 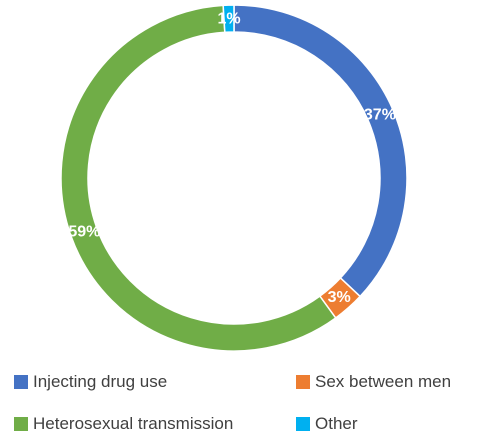 I want to click on data-label-other: 1%, so click(x=228, y=19).